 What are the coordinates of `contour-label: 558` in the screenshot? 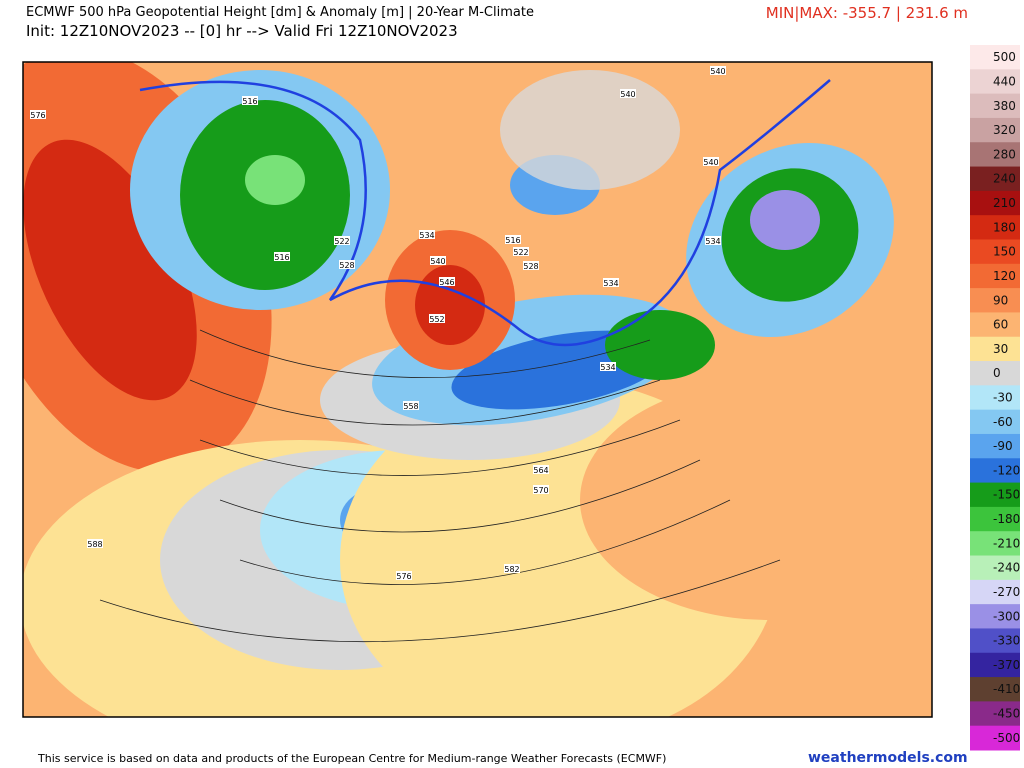 It's located at (410, 406).